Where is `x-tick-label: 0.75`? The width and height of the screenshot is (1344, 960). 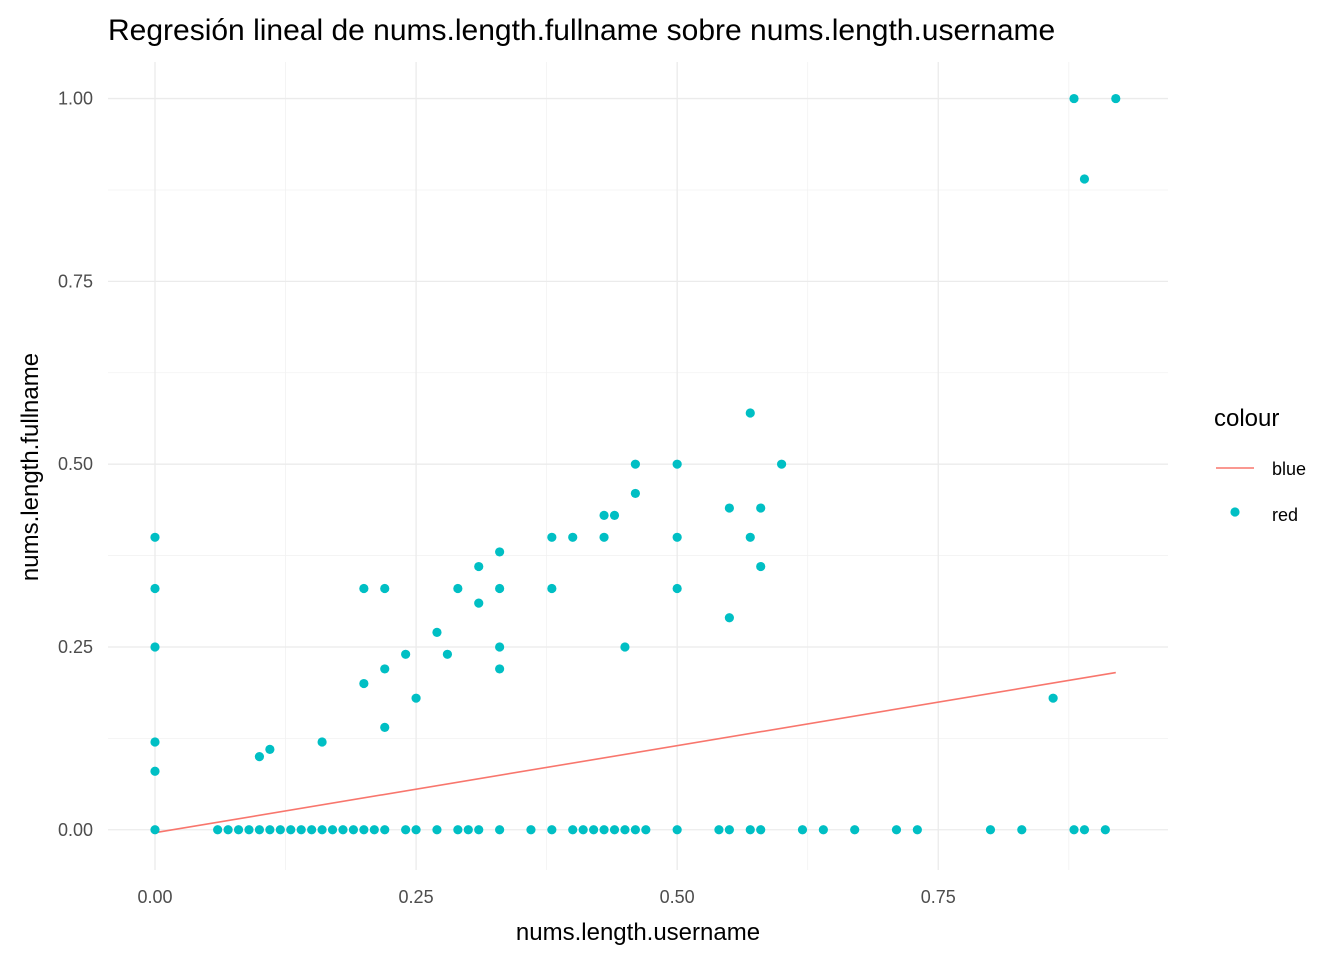
x-tick-label: 0.75 is located at coordinates (938, 897).